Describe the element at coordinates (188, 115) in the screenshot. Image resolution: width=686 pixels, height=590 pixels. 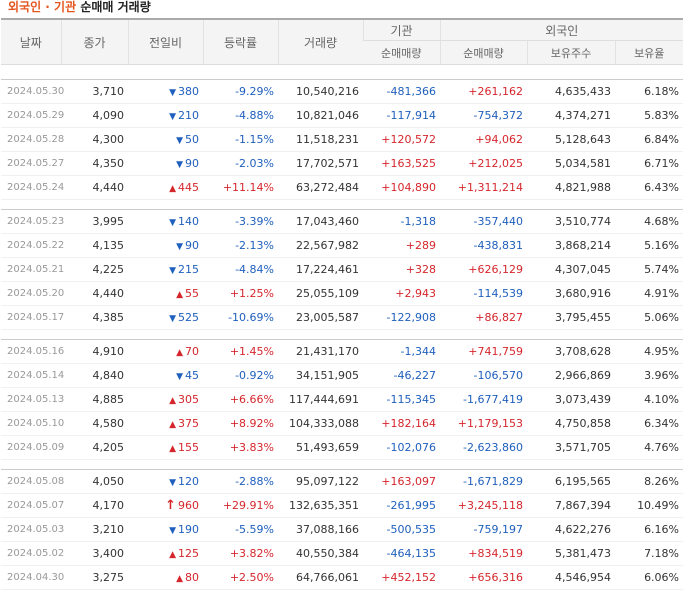
I see `change-value: 210` at that location.